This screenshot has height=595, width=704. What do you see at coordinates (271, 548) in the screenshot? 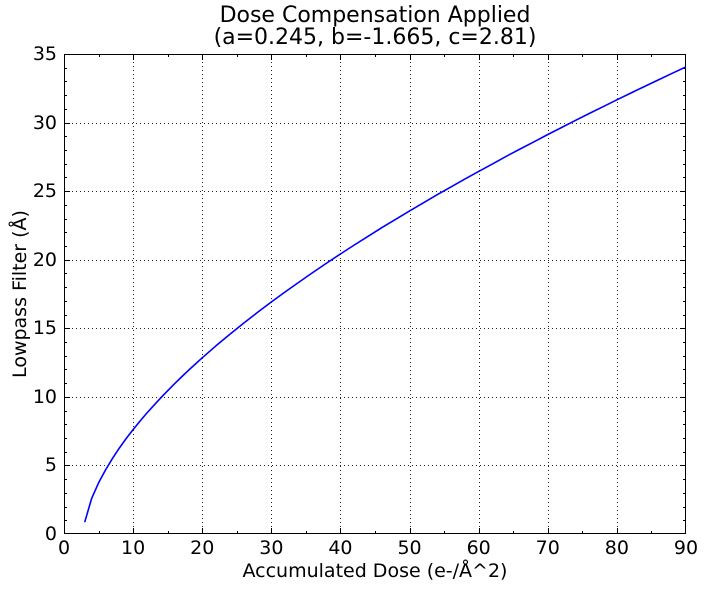
I see `x-tick-label: 30` at bounding box center [271, 548].